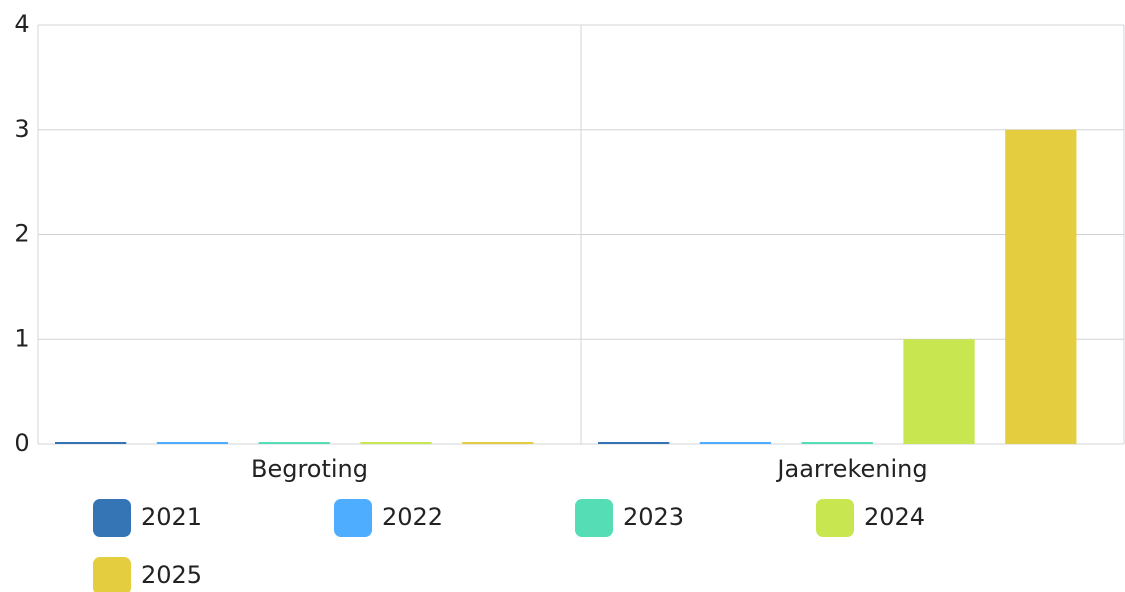  Describe the element at coordinates (21, 338) in the screenshot. I see `y-tick-label: 1` at that location.